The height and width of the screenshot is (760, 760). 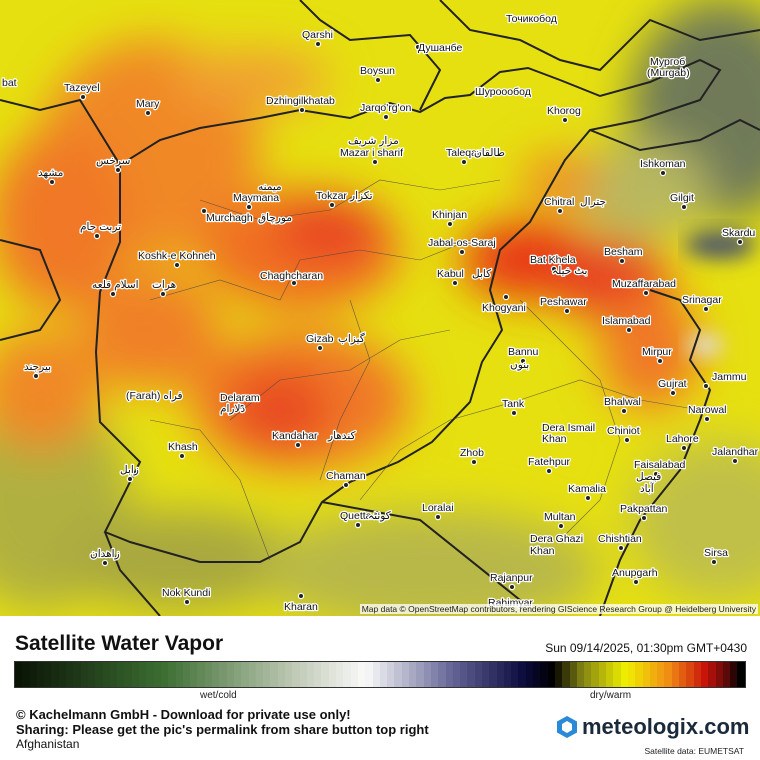 I want to click on place-label: زاهدان, so click(x=105, y=554).